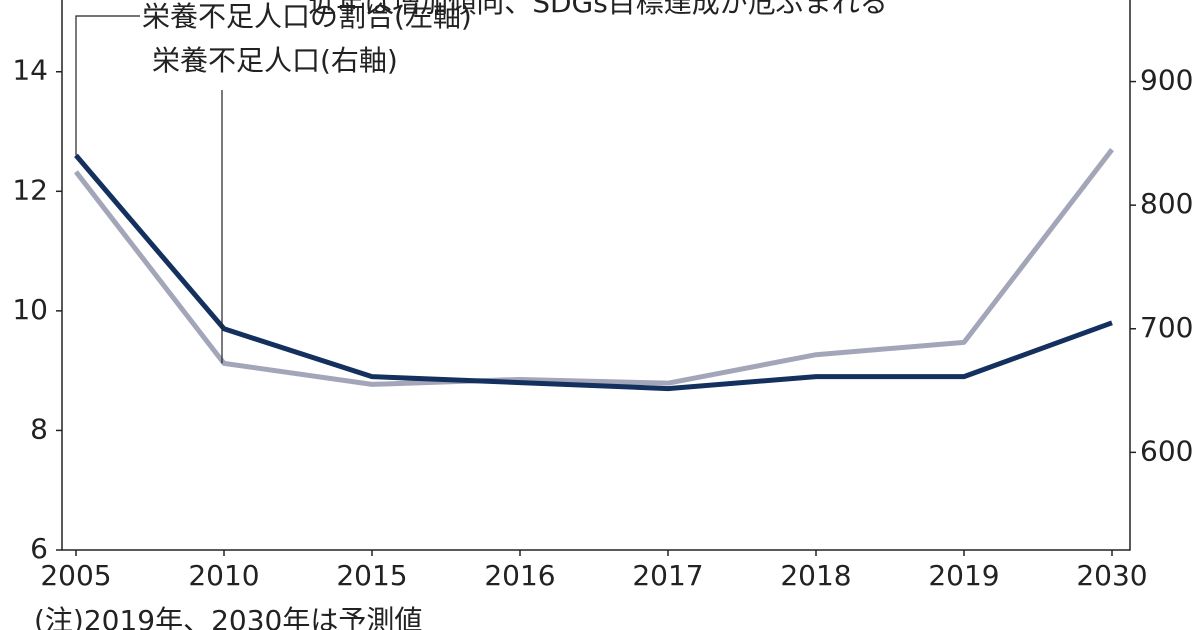 This screenshot has width=1200, height=630. Describe the element at coordinates (667, 575) in the screenshot. I see `x-tick-label: 2017` at that location.